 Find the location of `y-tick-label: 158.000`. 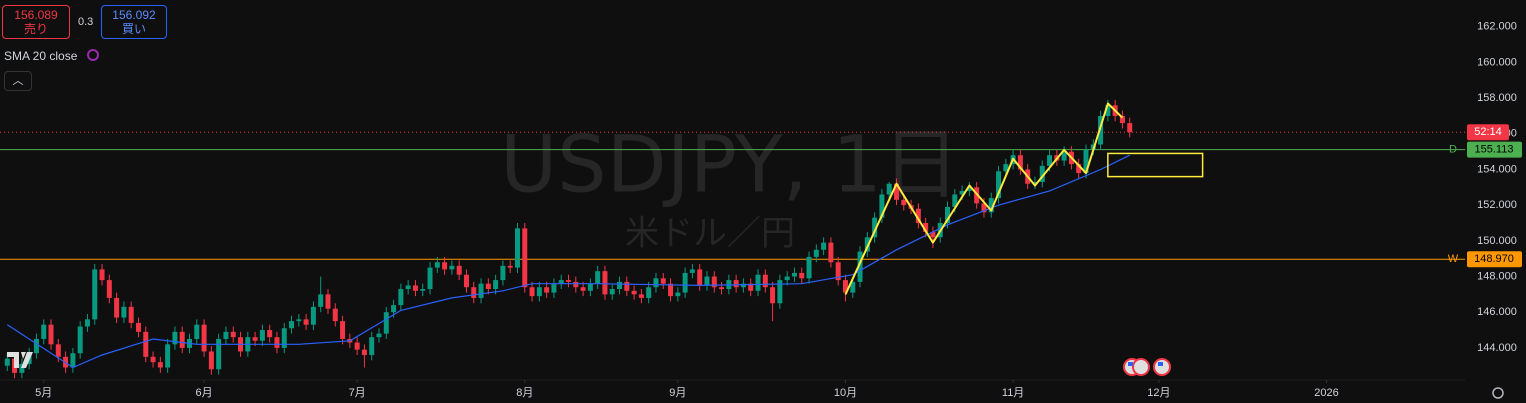

y-tick-label: 158.000 is located at coordinates (1497, 98).